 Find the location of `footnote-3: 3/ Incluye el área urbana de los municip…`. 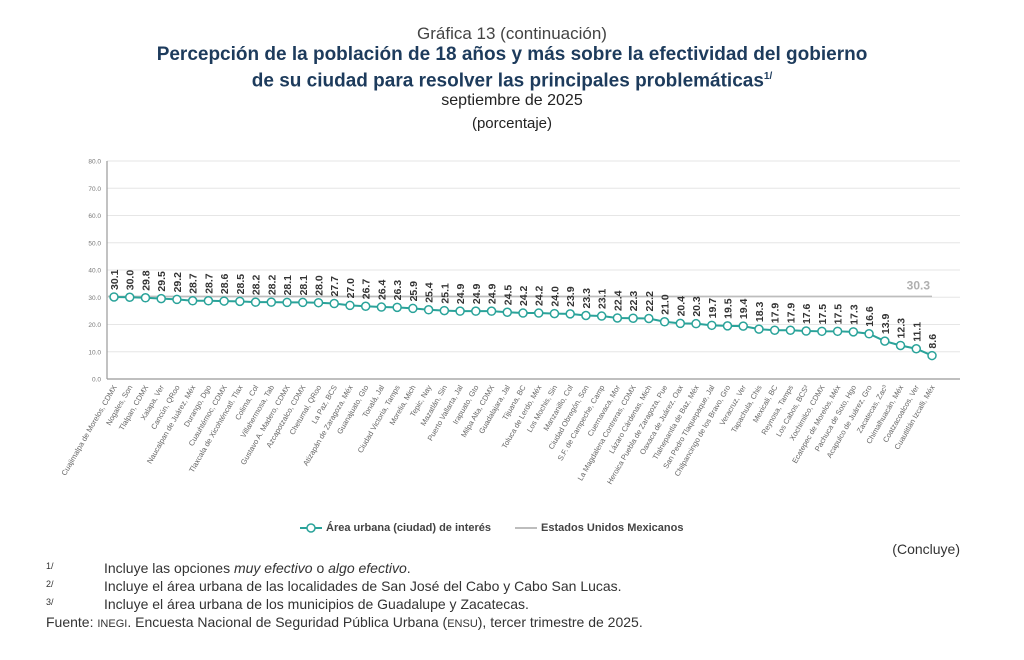

footnote-3: 3/ Incluye el área urbana de los municip… is located at coordinates (344, 604).